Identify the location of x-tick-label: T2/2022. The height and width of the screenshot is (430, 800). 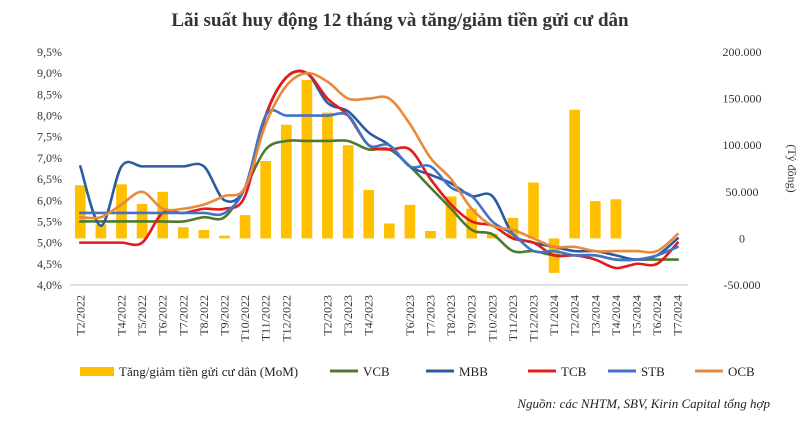
(80, 315).